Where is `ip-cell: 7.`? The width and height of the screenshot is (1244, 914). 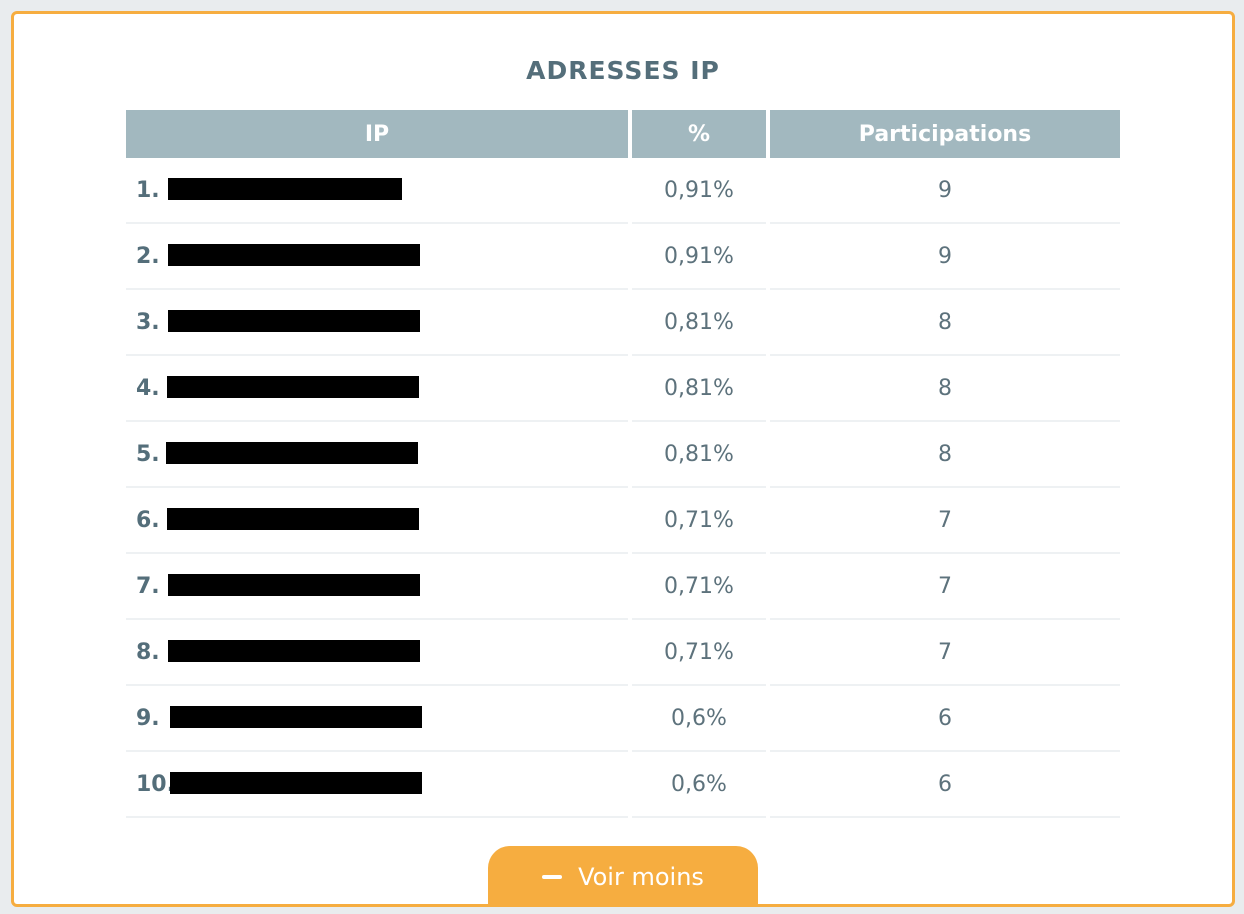
ip-cell: 7. is located at coordinates (377, 587).